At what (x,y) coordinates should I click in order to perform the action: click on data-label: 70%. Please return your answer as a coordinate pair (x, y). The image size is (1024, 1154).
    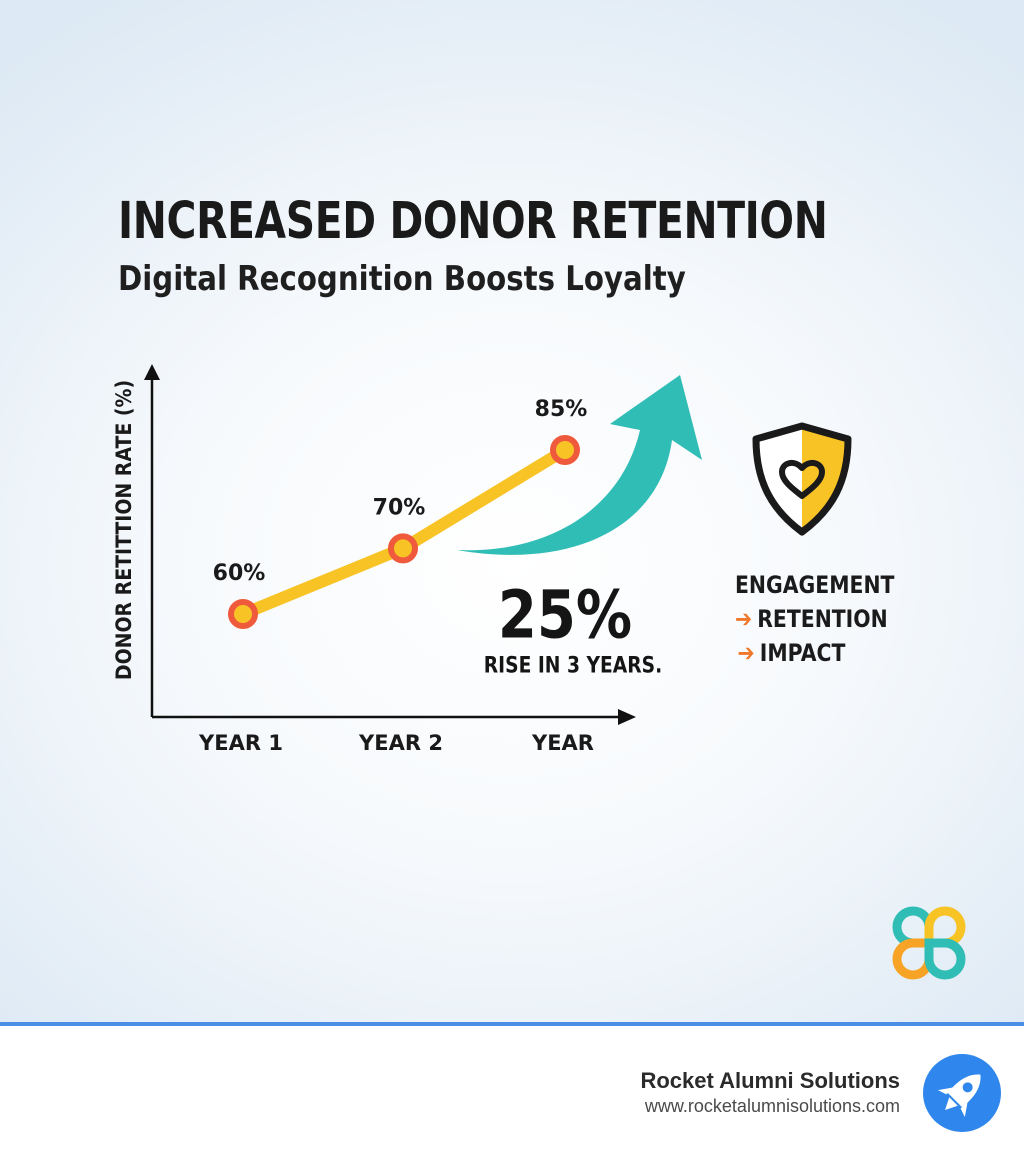
    Looking at the image, I should click on (399, 507).